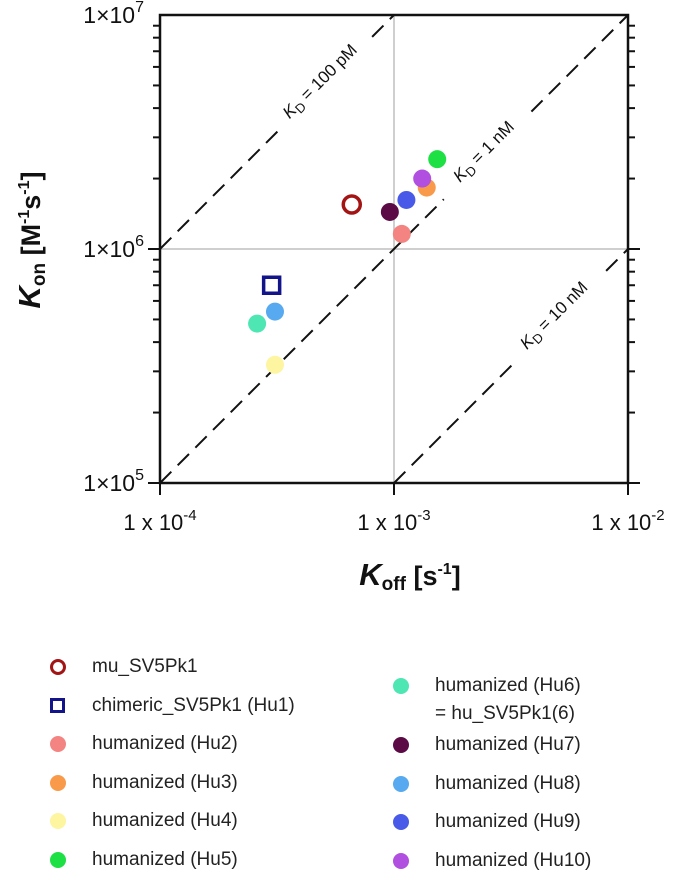  What do you see at coordinates (508, 744) in the screenshot?
I see `legend-label: humanized (Hu7)` at bounding box center [508, 744].